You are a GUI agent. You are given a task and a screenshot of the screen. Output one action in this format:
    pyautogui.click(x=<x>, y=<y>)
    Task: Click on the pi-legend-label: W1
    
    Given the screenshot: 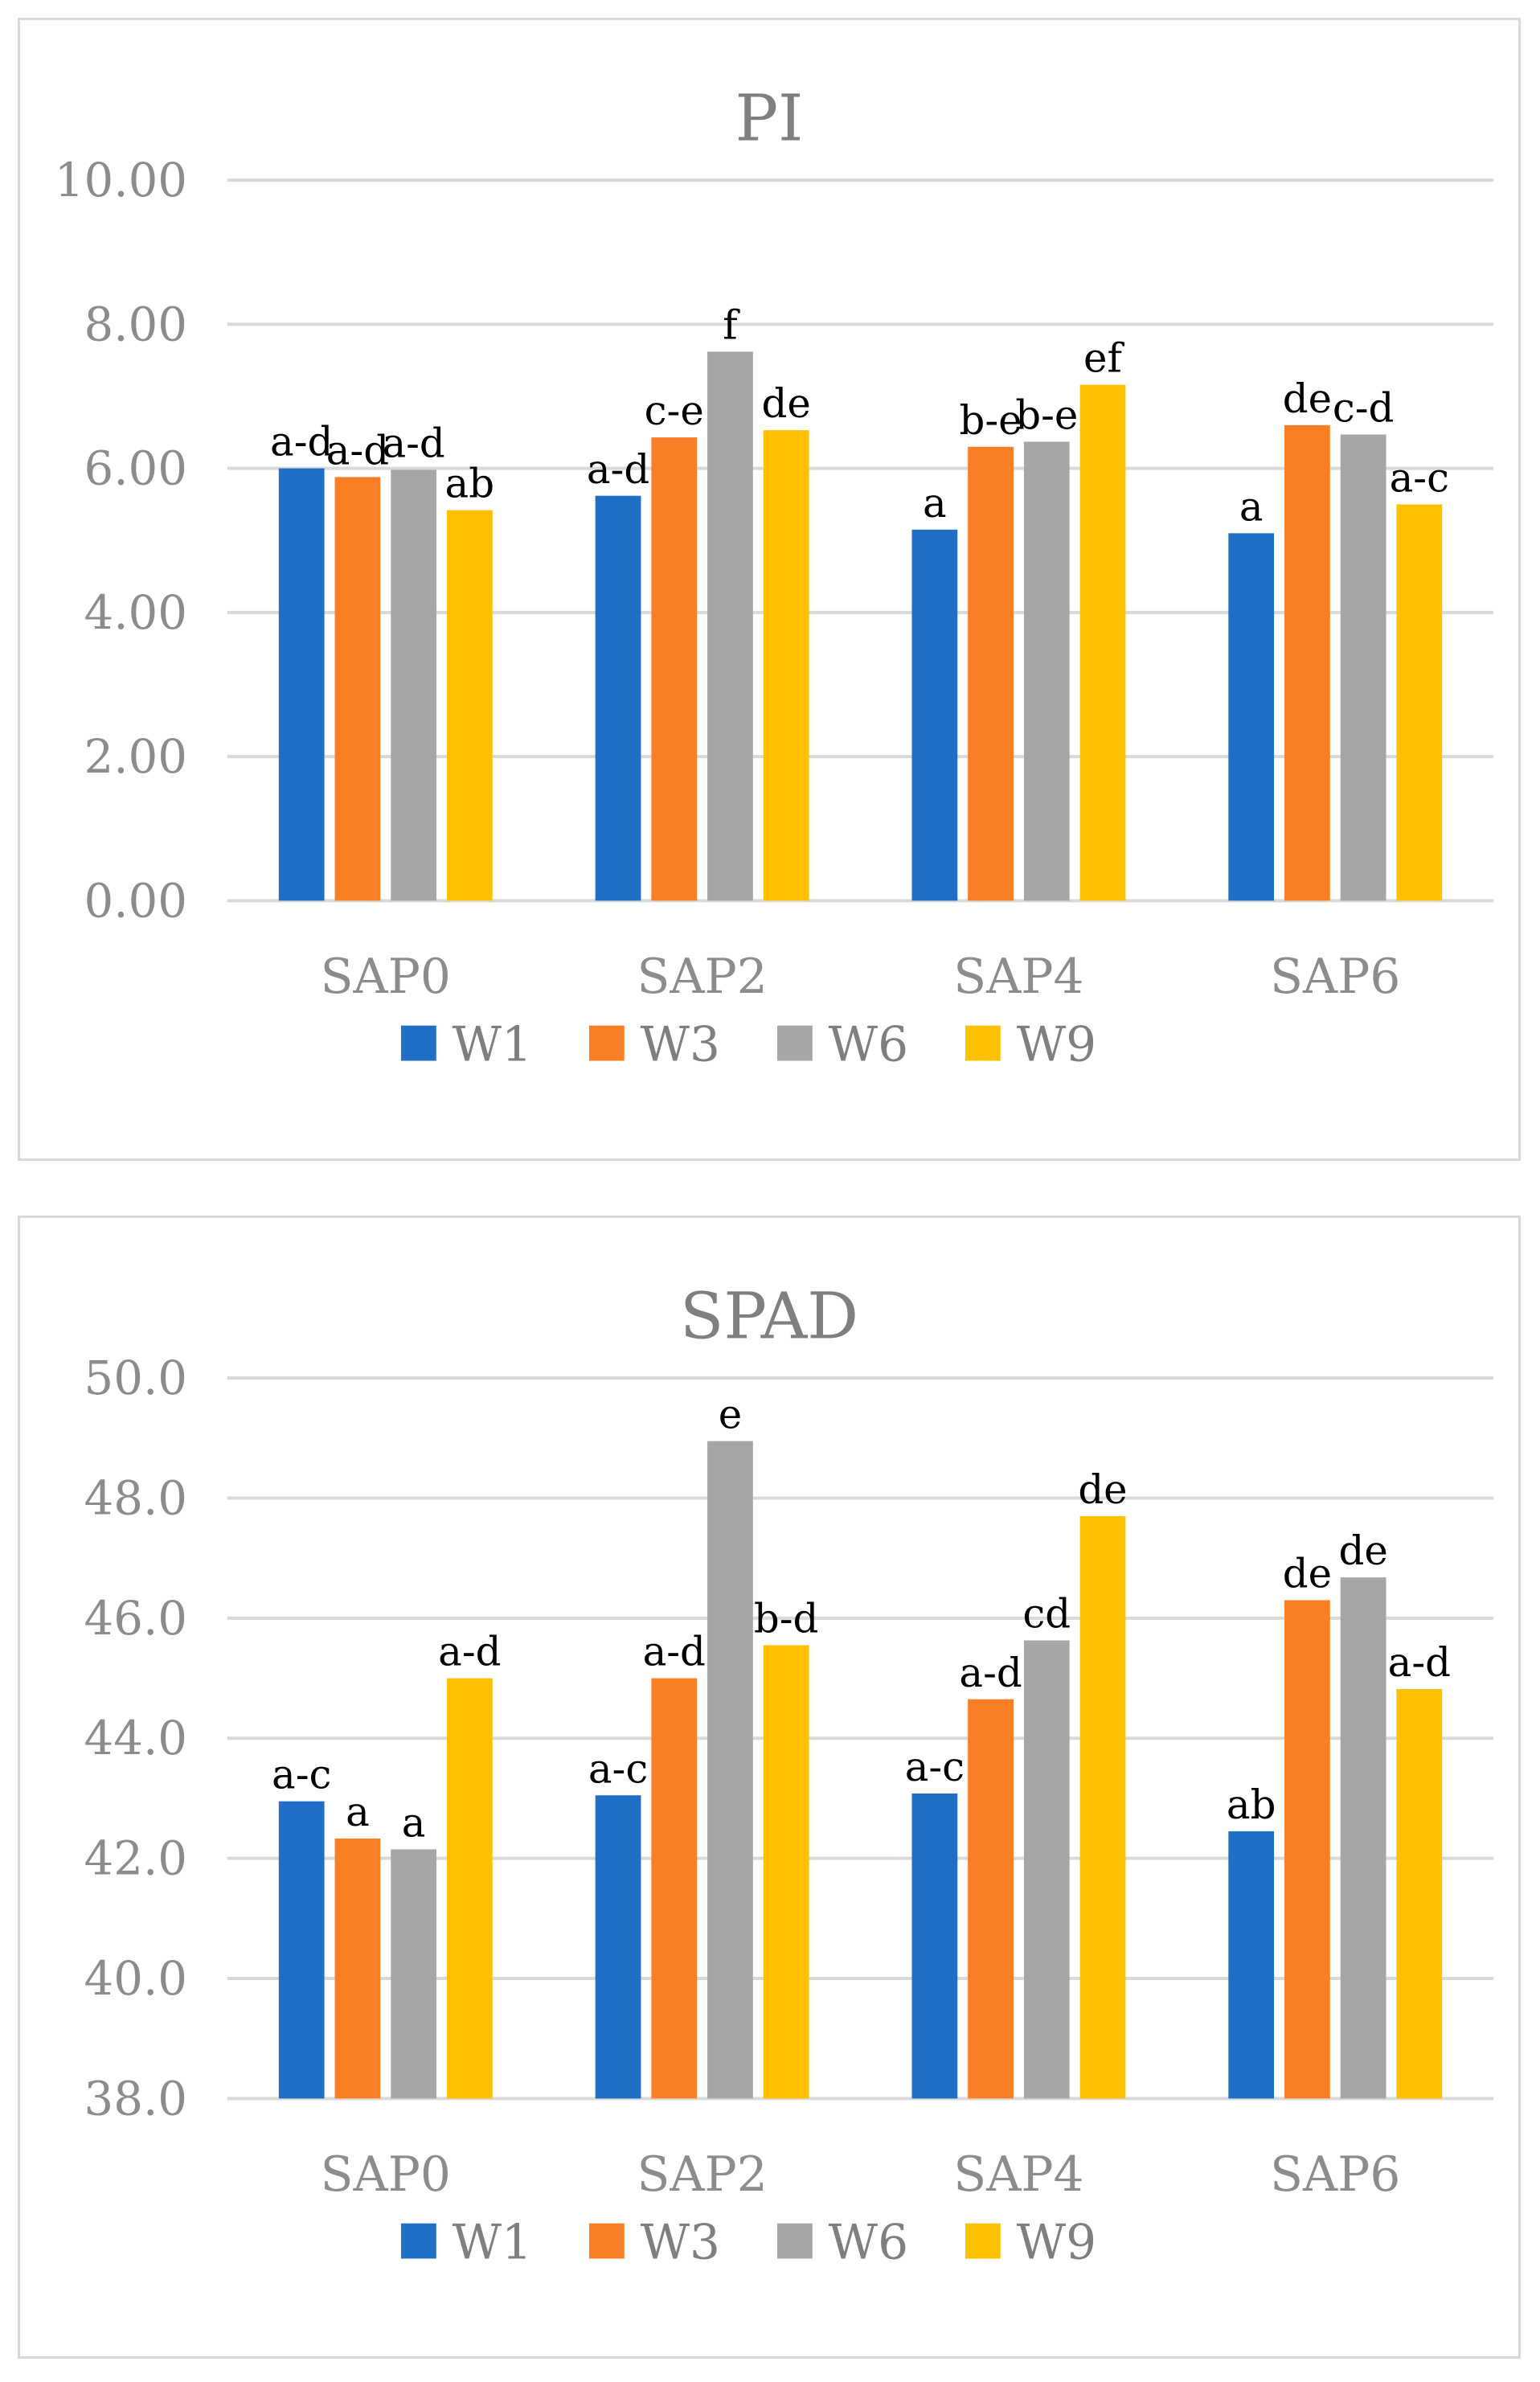 What is the action you would take?
    pyautogui.click(x=493, y=1045)
    